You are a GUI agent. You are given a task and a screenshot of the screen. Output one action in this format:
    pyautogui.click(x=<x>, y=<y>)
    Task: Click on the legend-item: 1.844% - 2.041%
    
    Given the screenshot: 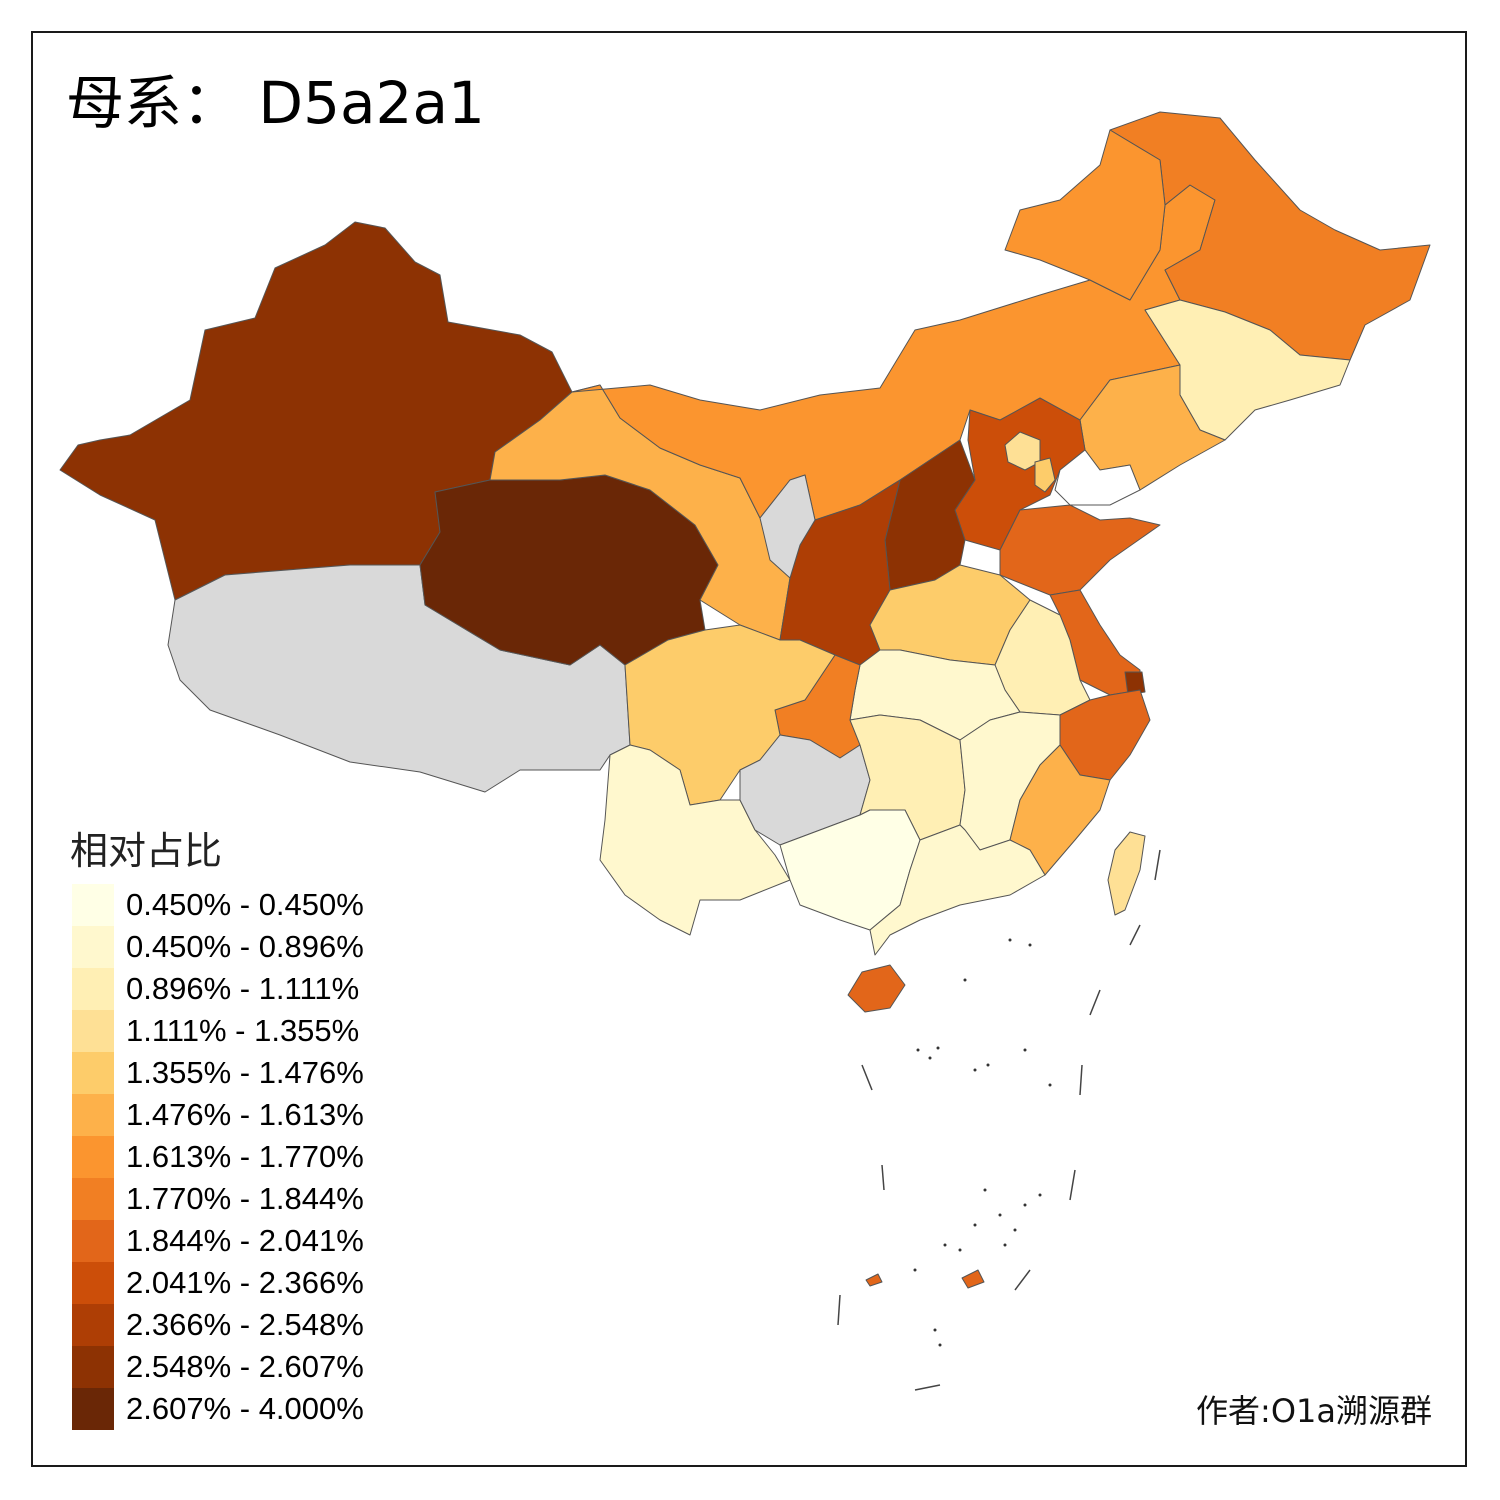 What is the action you would take?
    pyautogui.click(x=218, y=1241)
    